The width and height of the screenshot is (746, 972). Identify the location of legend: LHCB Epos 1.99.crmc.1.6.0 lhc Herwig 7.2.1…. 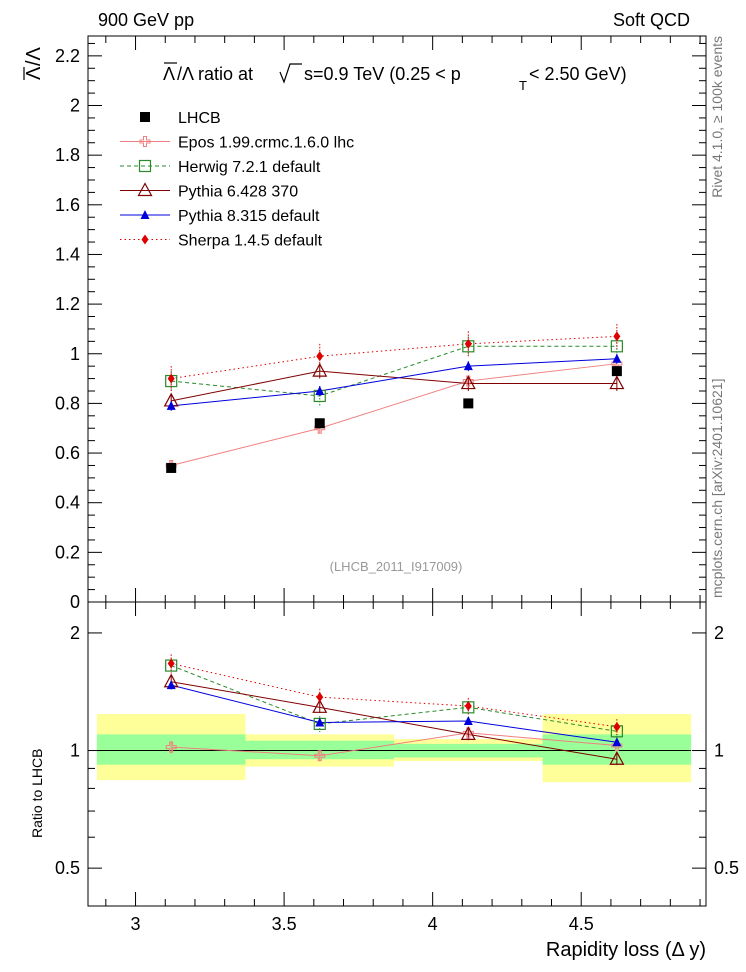
(237, 180).